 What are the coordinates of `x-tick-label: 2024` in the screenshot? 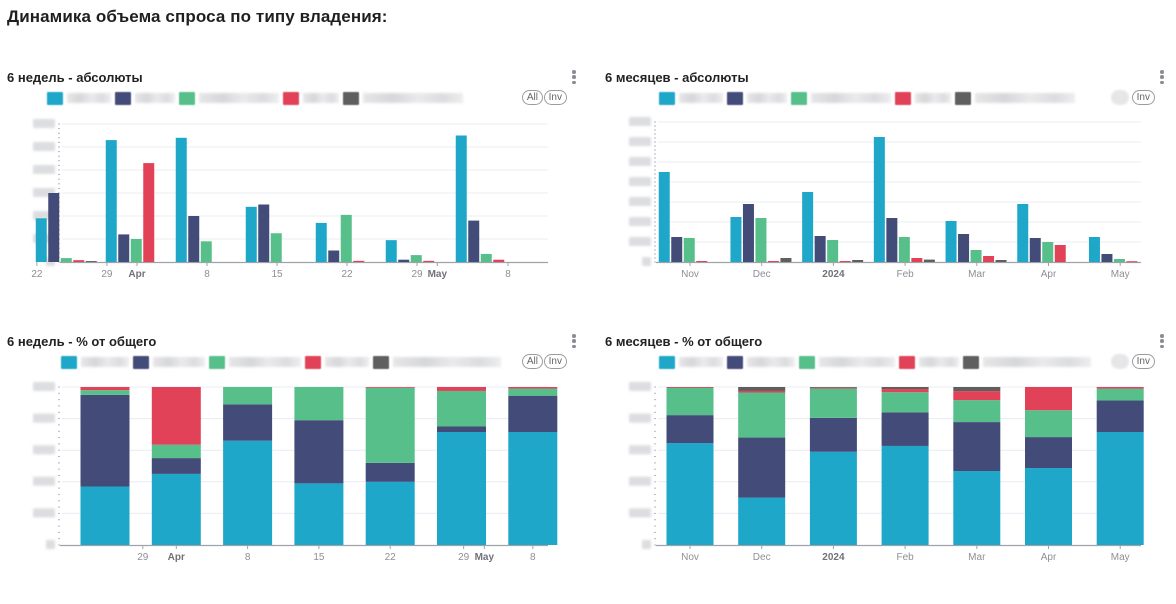 It's located at (833, 557).